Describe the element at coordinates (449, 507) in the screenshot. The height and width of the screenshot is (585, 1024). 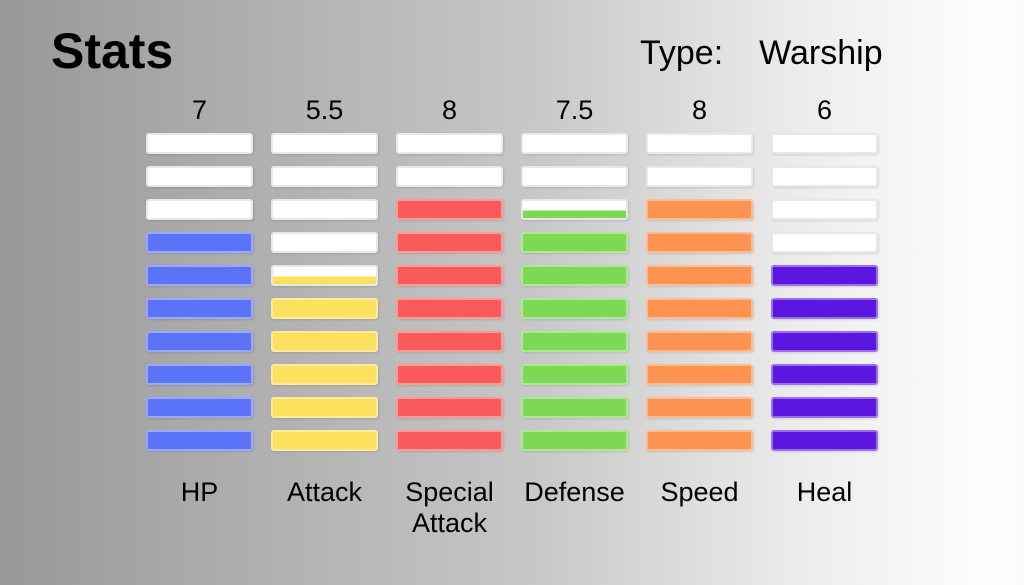
I see `stat-label: Special Attack` at that location.